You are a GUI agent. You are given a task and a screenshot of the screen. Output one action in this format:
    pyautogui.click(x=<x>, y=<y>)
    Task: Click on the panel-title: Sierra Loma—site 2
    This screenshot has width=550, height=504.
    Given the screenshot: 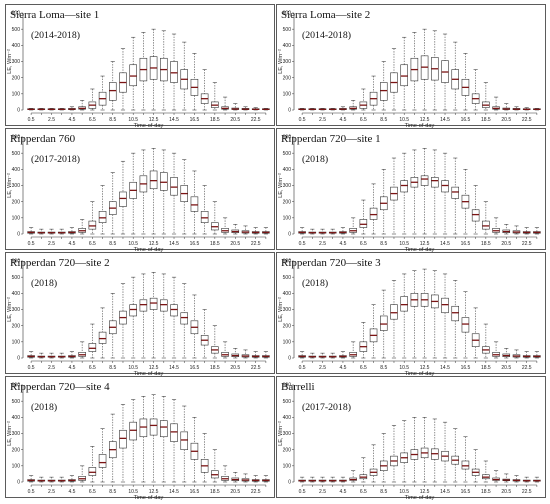 What is the action you would take?
    pyautogui.click(x=325, y=15)
    